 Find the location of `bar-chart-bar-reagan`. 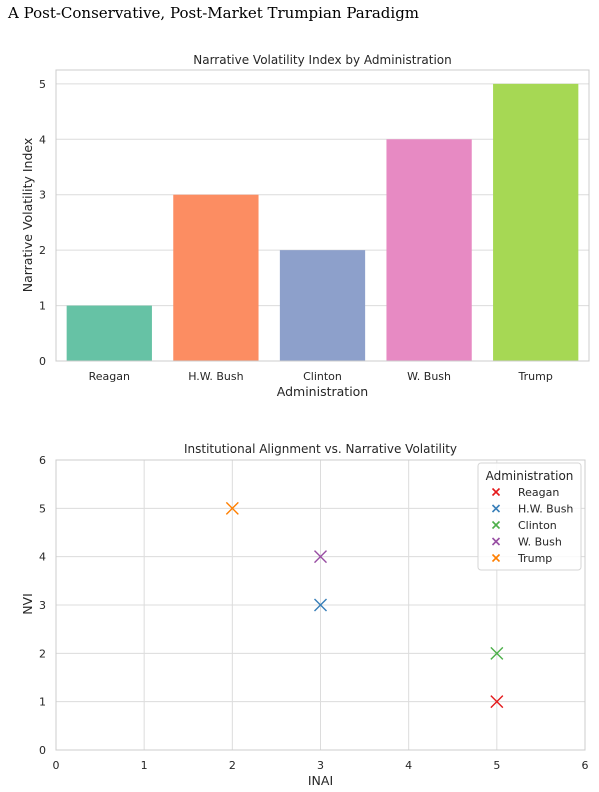

bar-chart-bar-reagan is located at coordinates (109, 333).